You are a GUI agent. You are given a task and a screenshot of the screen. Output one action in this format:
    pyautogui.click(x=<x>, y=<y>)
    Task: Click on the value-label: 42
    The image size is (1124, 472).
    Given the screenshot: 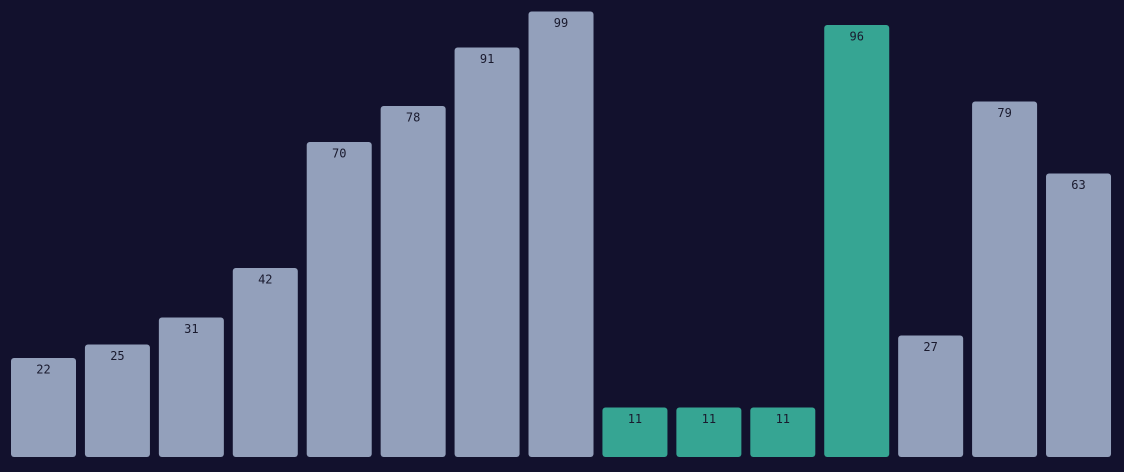 What is the action you would take?
    pyautogui.click(x=265, y=280)
    